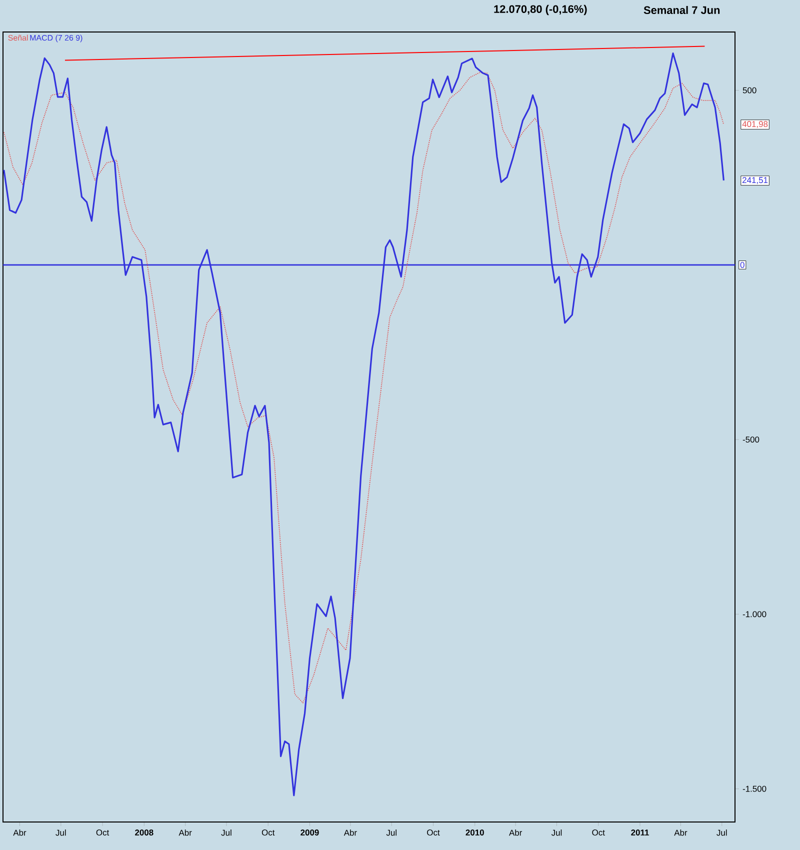 This screenshot has width=800, height=850. Describe the element at coordinates (751, 439) in the screenshot. I see `y-tick-label: -500` at that location.